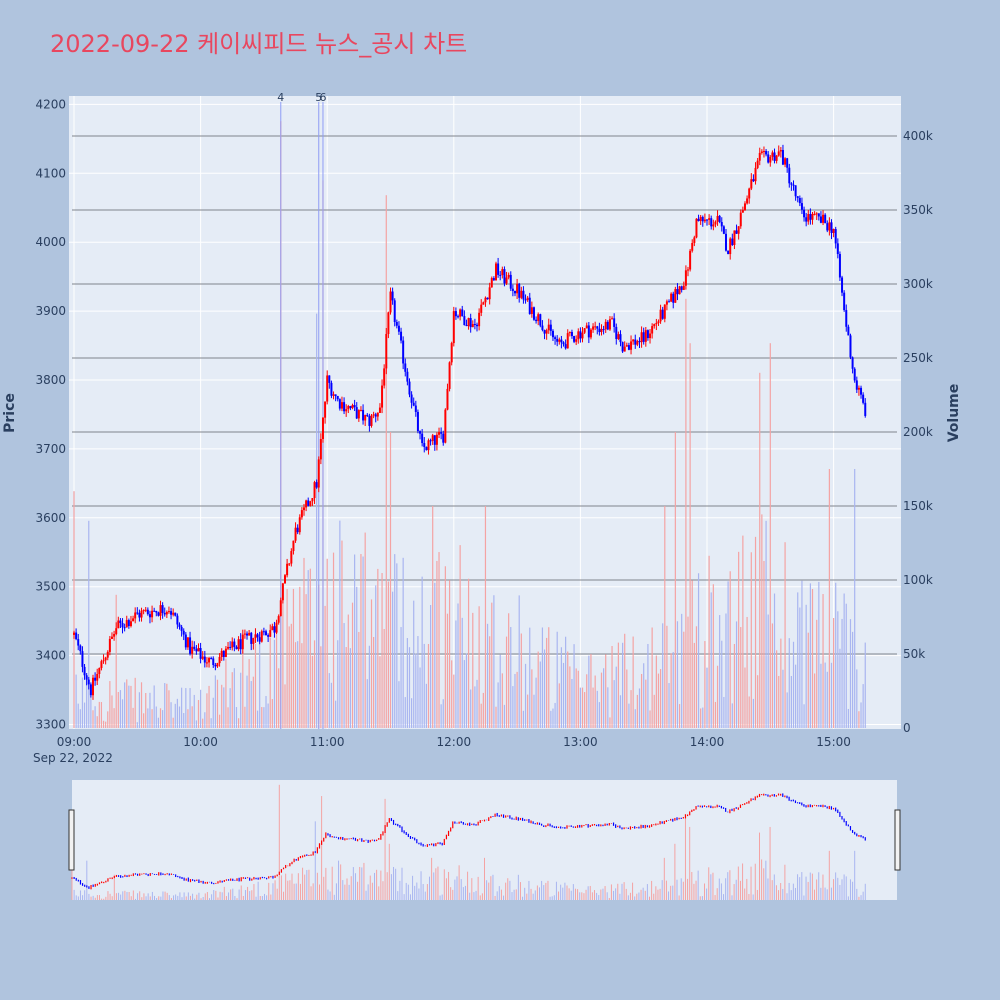 The image size is (1000, 1000). I want to click on price-tick-label: 4000, so click(50, 242).